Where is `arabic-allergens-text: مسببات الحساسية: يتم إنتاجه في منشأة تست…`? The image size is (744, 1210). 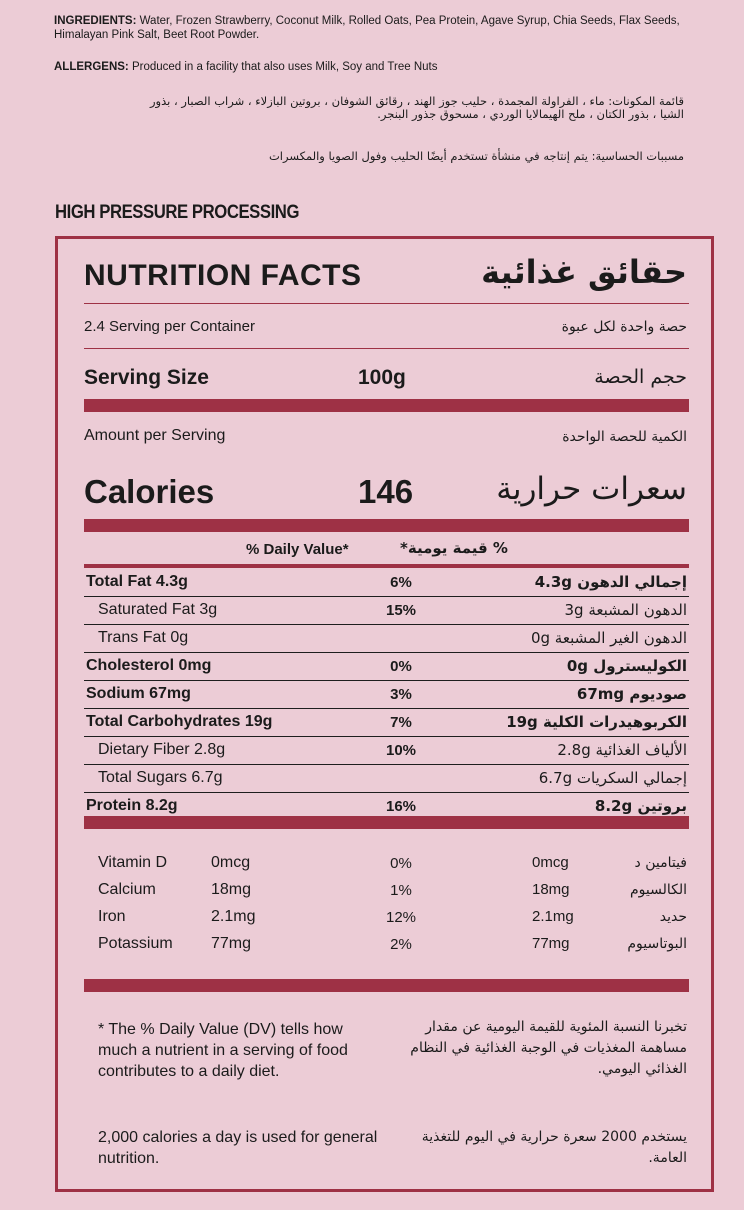 arabic-allergens-text: مسببات الحساسية: يتم إنتاجه في منشأة تست… is located at coordinates (476, 156).